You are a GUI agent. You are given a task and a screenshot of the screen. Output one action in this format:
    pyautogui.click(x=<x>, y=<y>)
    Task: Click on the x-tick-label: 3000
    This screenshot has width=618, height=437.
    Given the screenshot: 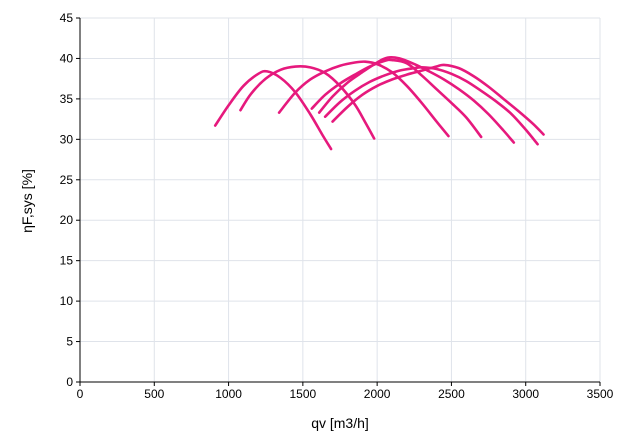 What is the action you would take?
    pyautogui.click(x=525, y=394)
    